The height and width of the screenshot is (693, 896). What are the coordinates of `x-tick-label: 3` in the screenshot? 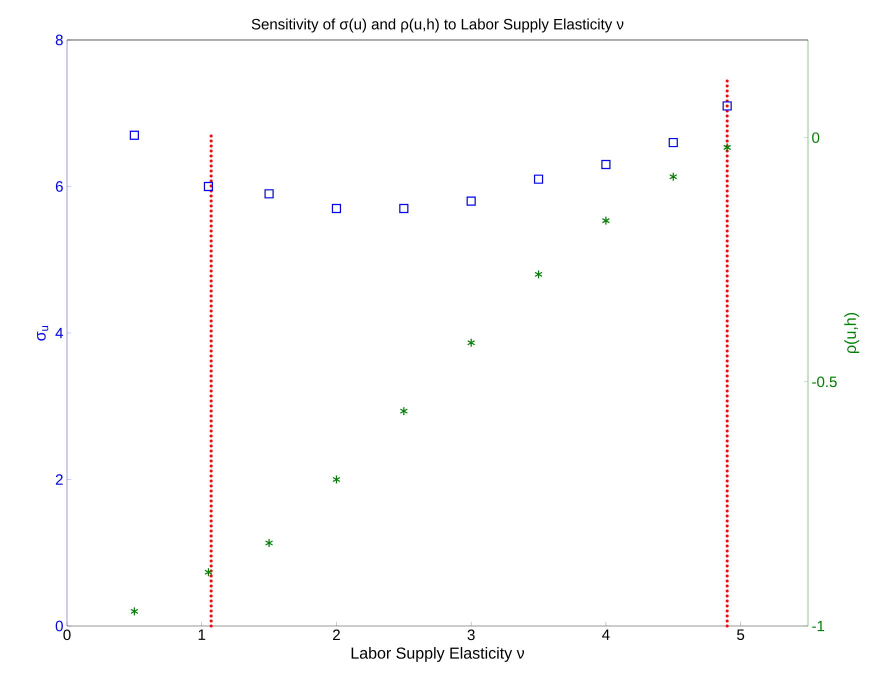 It's located at (471, 635).